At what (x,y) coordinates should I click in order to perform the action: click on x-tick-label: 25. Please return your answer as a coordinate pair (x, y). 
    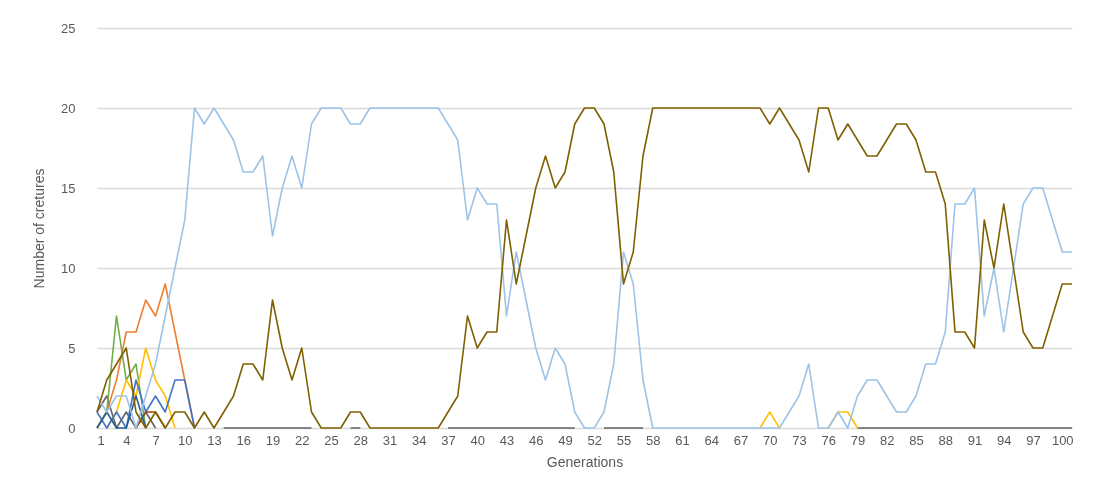
    Looking at the image, I should click on (331, 440).